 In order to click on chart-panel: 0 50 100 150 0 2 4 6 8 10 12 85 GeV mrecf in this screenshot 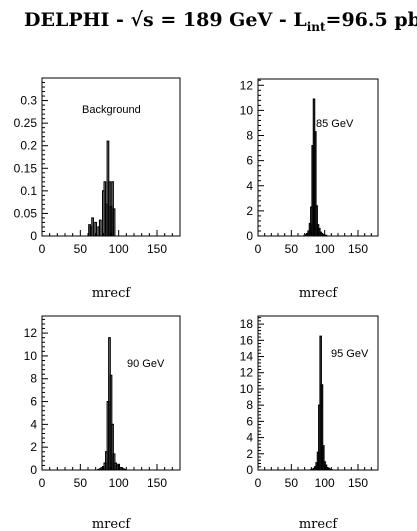, I will do `click(309, 189)`.